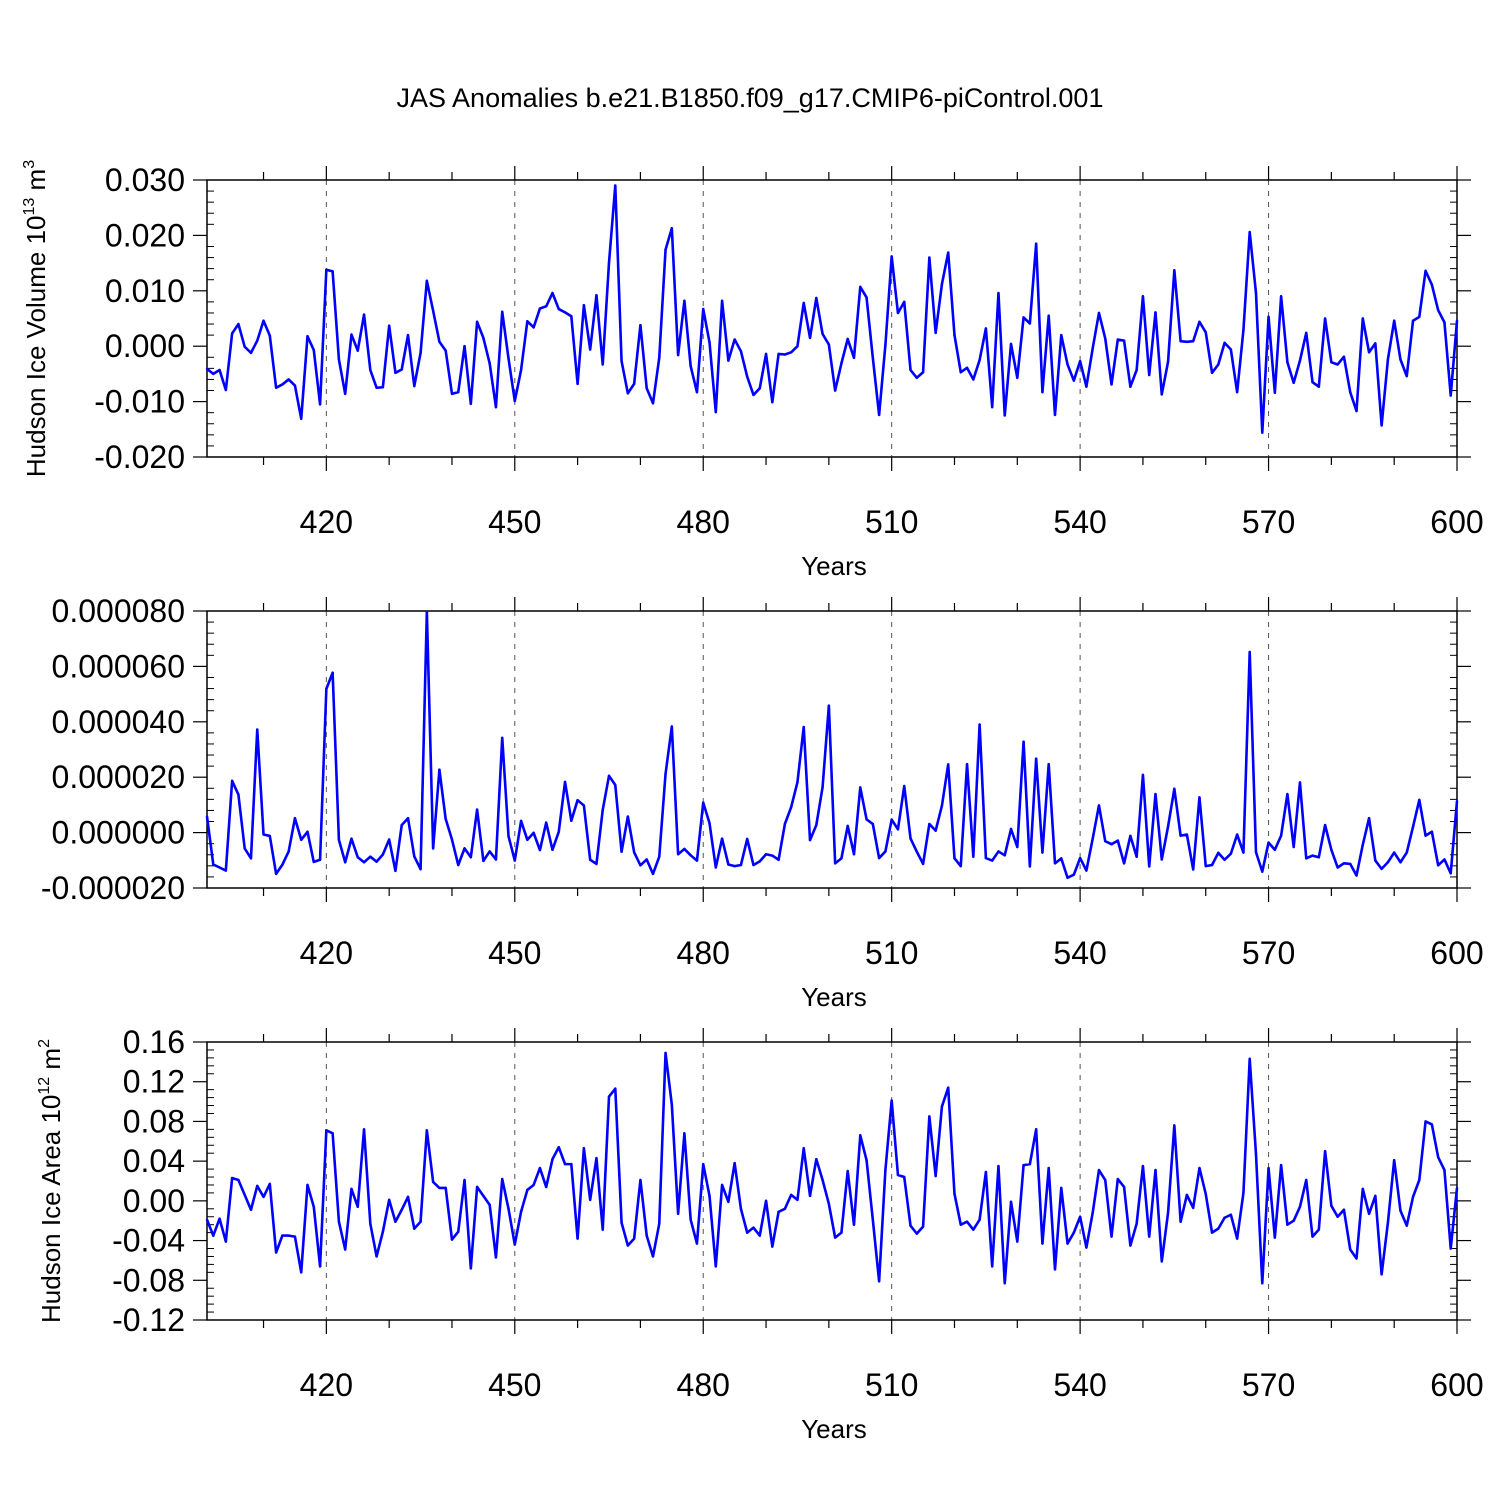  Describe the element at coordinates (326, 953) in the screenshot. I see `x-tick-label: 420` at that location.